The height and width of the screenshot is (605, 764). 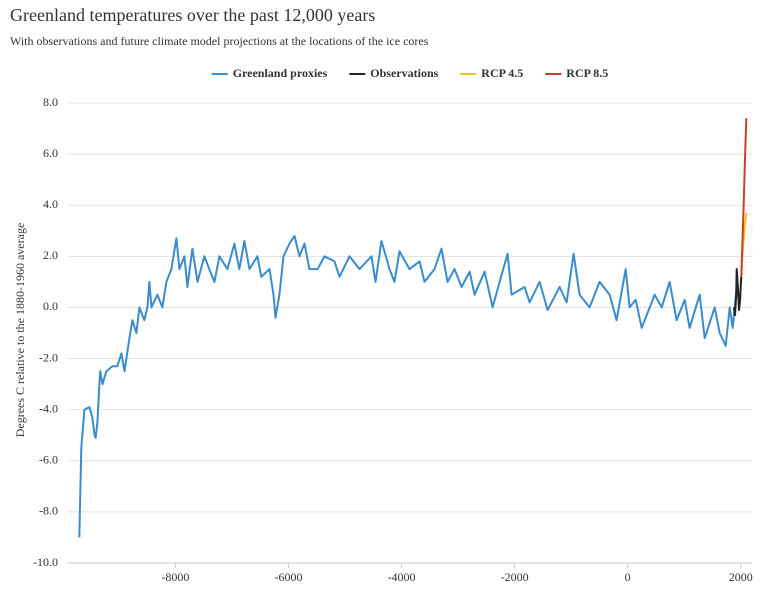 What do you see at coordinates (587, 73) in the screenshot?
I see `legend-label: RCP 8.5` at bounding box center [587, 73].